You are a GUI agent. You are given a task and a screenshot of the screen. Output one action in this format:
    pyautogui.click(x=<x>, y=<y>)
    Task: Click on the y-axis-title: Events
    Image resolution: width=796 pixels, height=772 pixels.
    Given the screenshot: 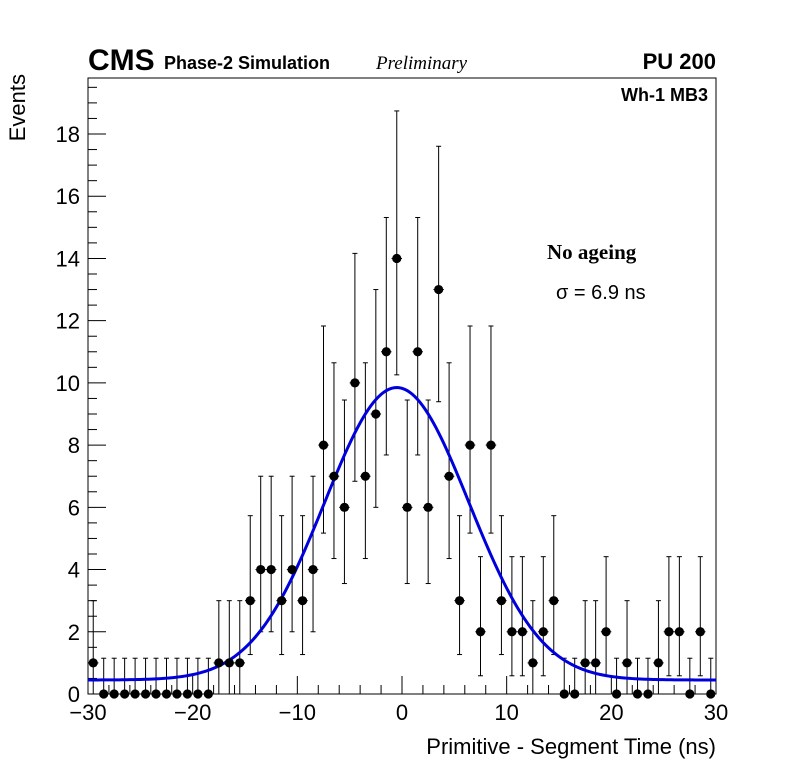 What is the action you would take?
    pyautogui.click(x=17, y=107)
    